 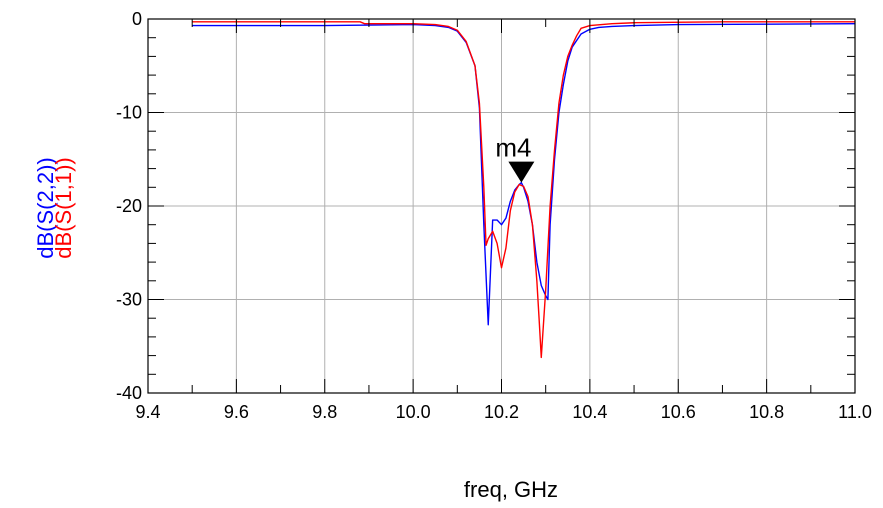 I want to click on x-tick-label: 10.6, so click(x=678, y=412).